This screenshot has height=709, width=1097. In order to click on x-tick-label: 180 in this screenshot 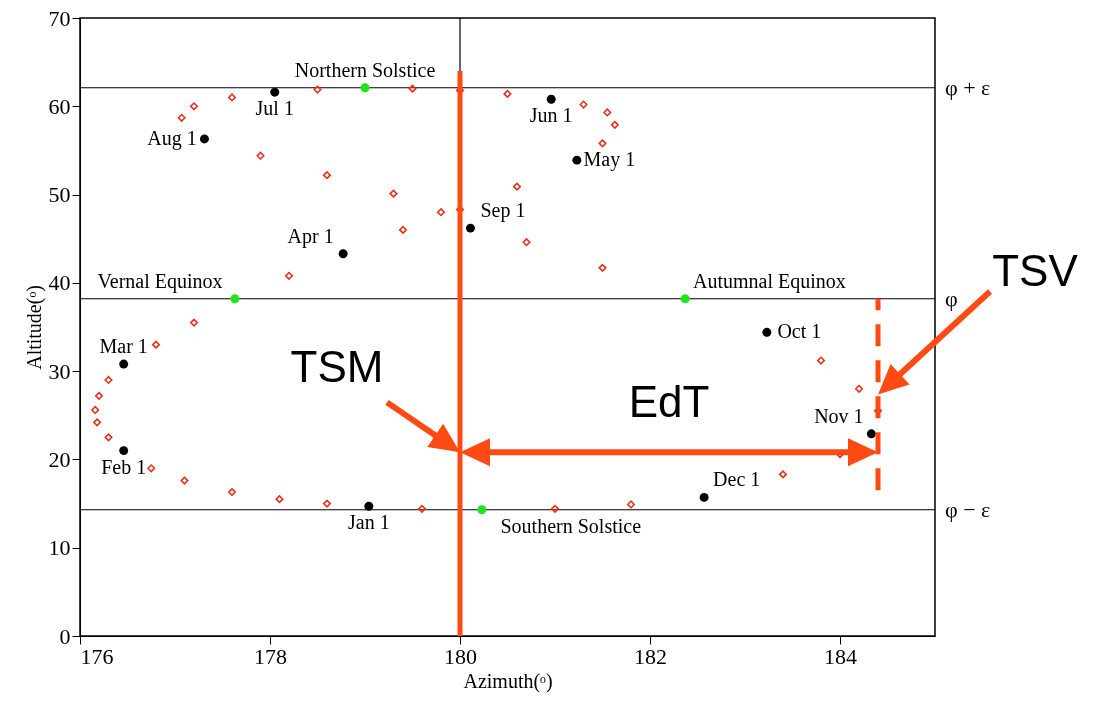, I will do `click(460, 656)`.